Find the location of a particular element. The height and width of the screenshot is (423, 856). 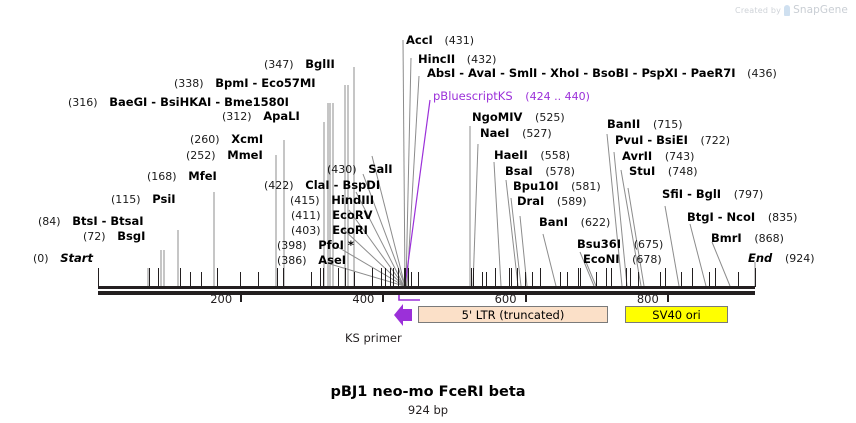

enzyme-label: DraI (589) is located at coordinates (552, 201).